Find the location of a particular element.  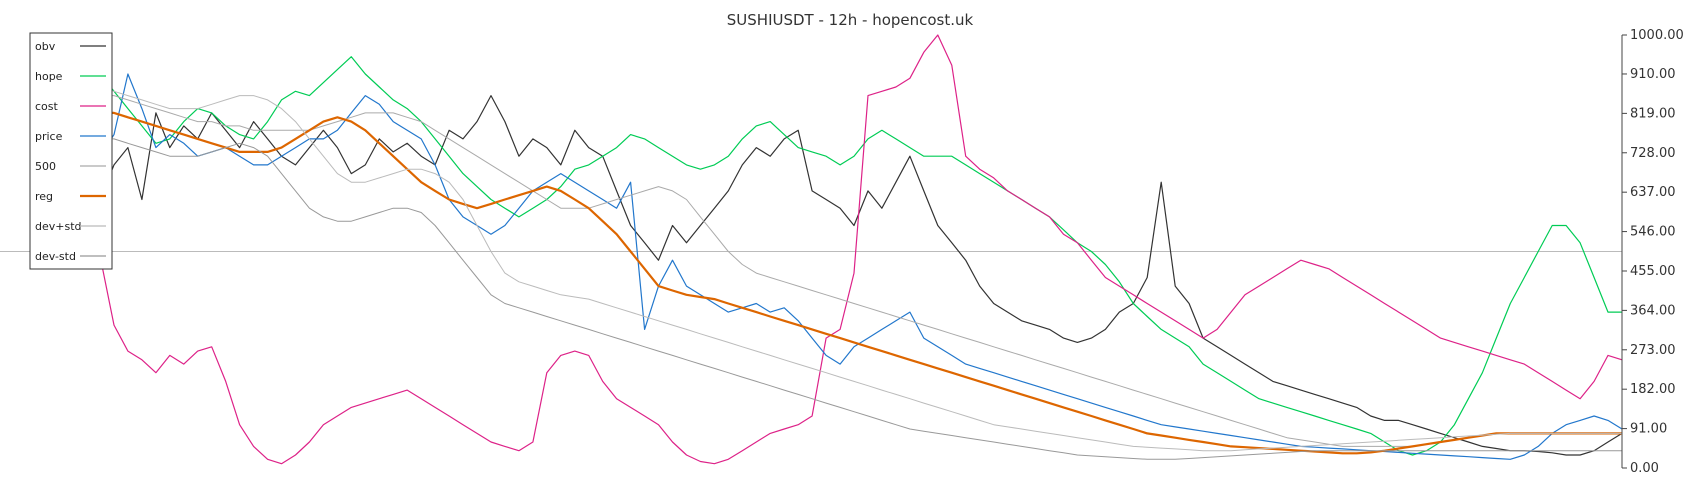

legend-label-price: price is located at coordinates (49, 136).